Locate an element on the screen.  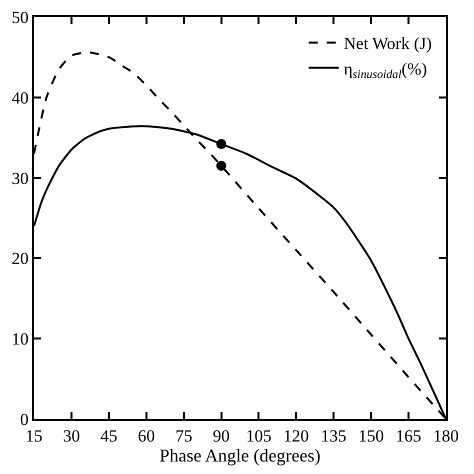
x-tick-label: 45 is located at coordinates (109, 436).